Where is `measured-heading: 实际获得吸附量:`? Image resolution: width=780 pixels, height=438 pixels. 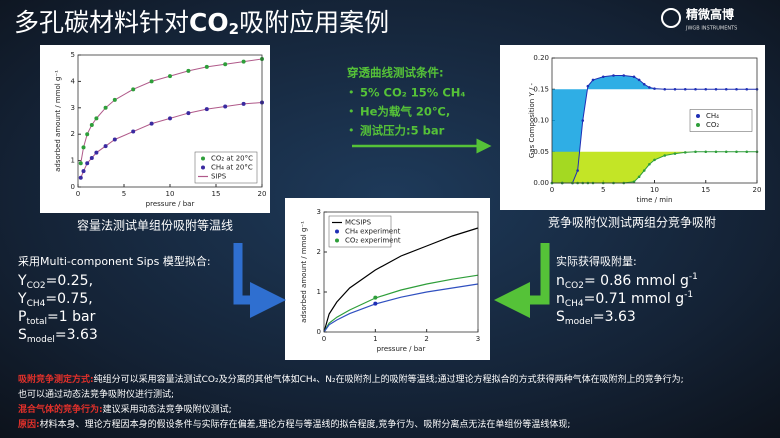
measured-heading: 实际获得吸附量: is located at coordinates (596, 261).